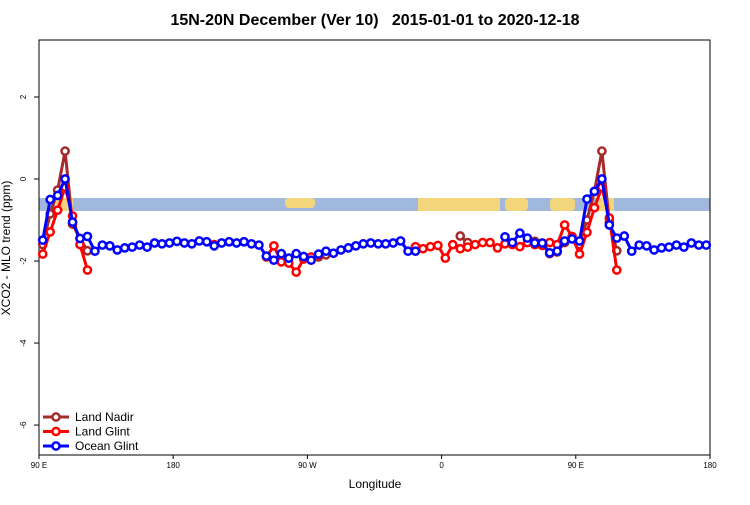  I want to click on x-tick-label: 90 W, so click(307, 465).